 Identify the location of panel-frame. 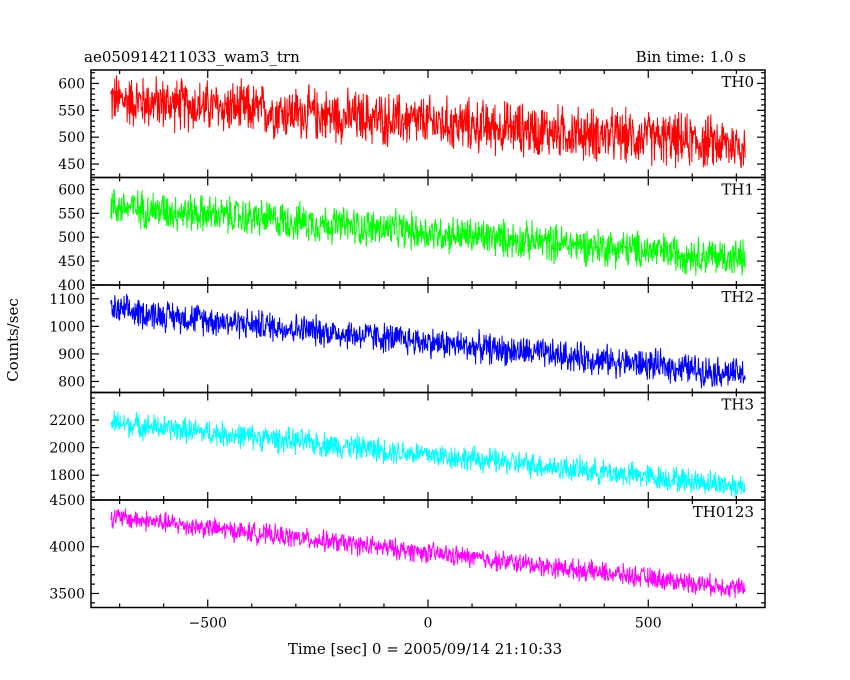
(428, 231).